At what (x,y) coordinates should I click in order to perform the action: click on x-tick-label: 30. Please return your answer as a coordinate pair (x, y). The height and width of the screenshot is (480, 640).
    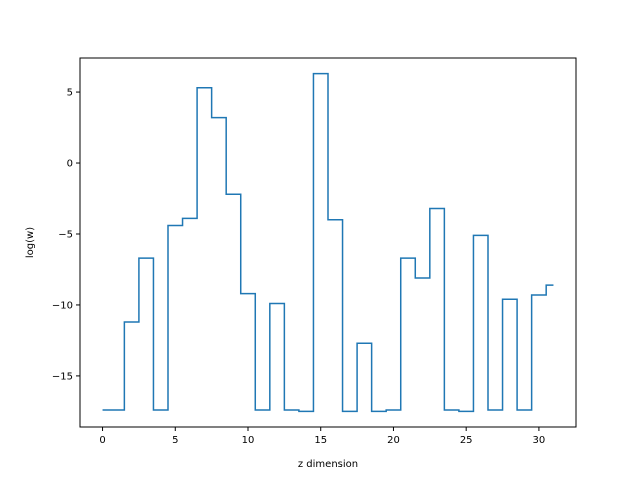
    Looking at the image, I should click on (539, 440).